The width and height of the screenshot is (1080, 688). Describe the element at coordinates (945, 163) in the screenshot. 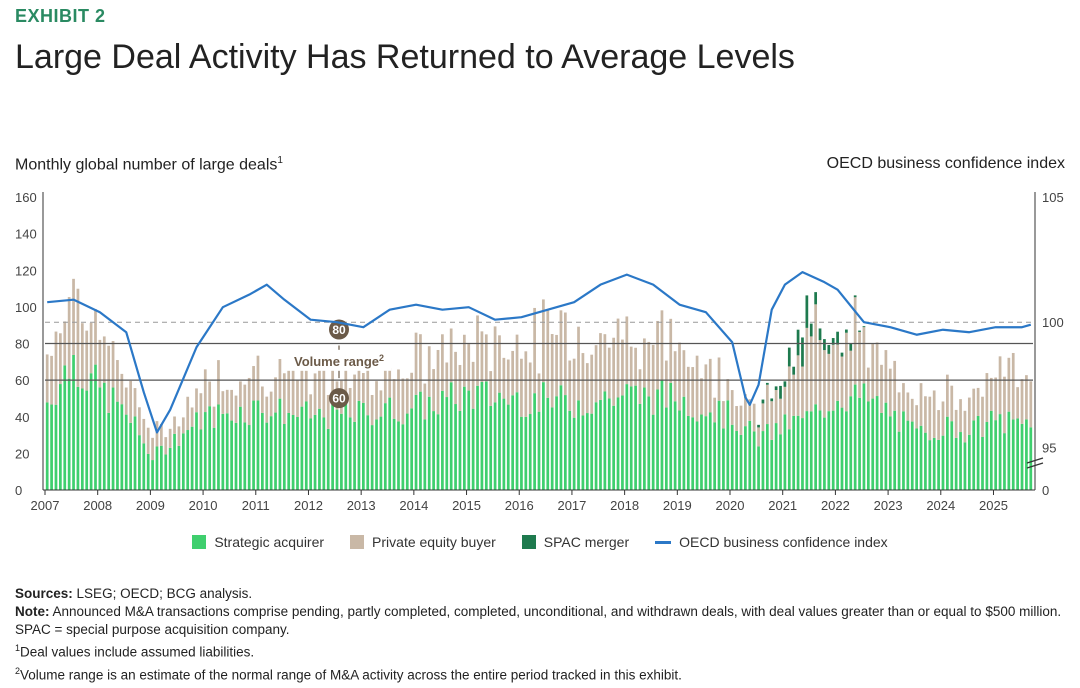

I see `right-axis-label: OECD business confidence index` at that location.